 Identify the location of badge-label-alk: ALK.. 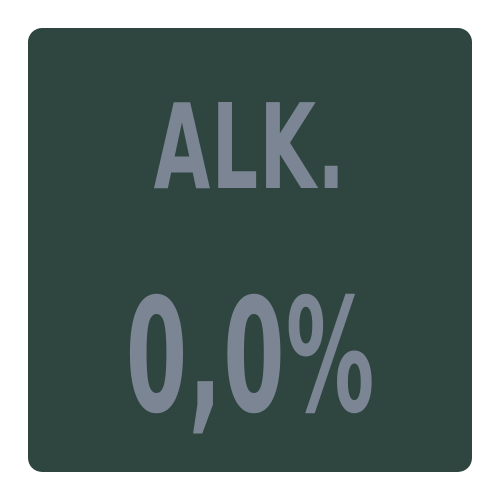
(250, 147).